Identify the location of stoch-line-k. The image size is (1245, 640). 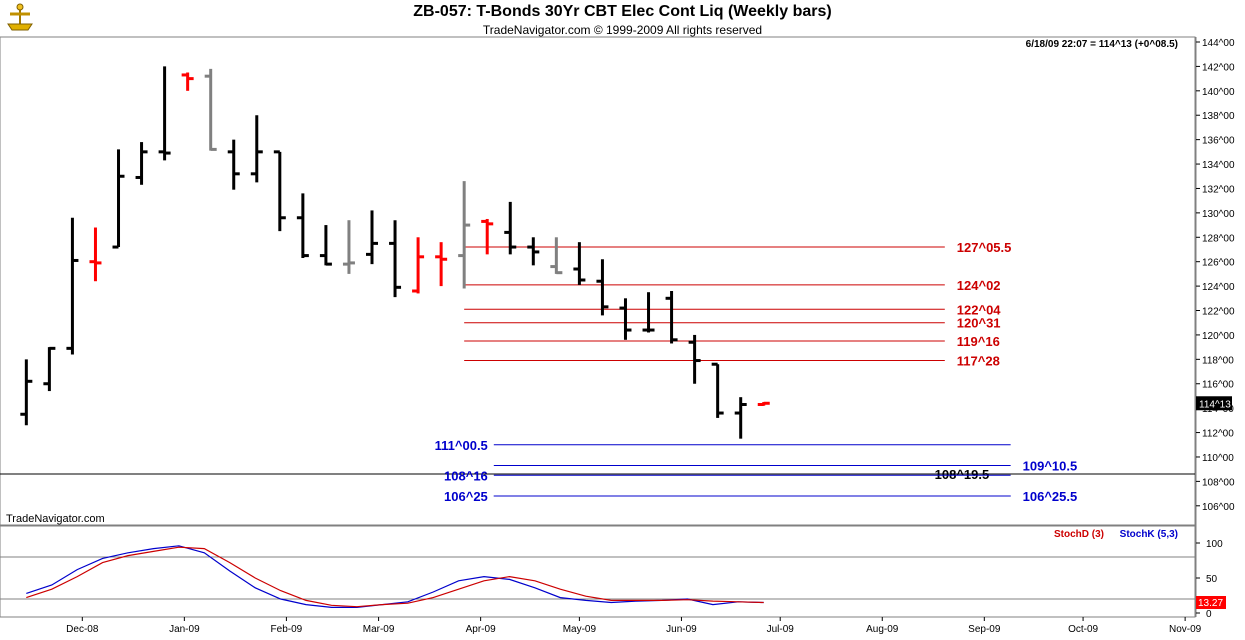
(395, 577).